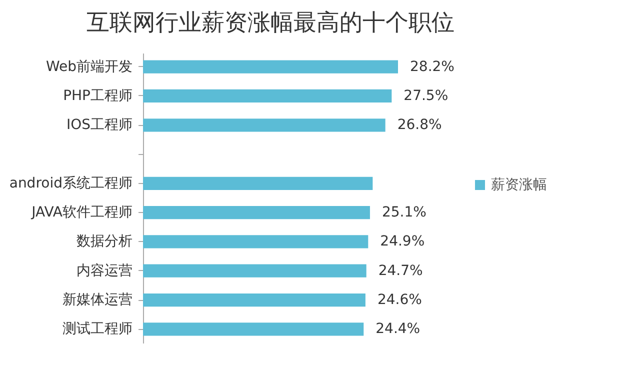 This screenshot has height=391, width=640. What do you see at coordinates (398, 329) in the screenshot?
I see `data-label: 24.4%` at bounding box center [398, 329].